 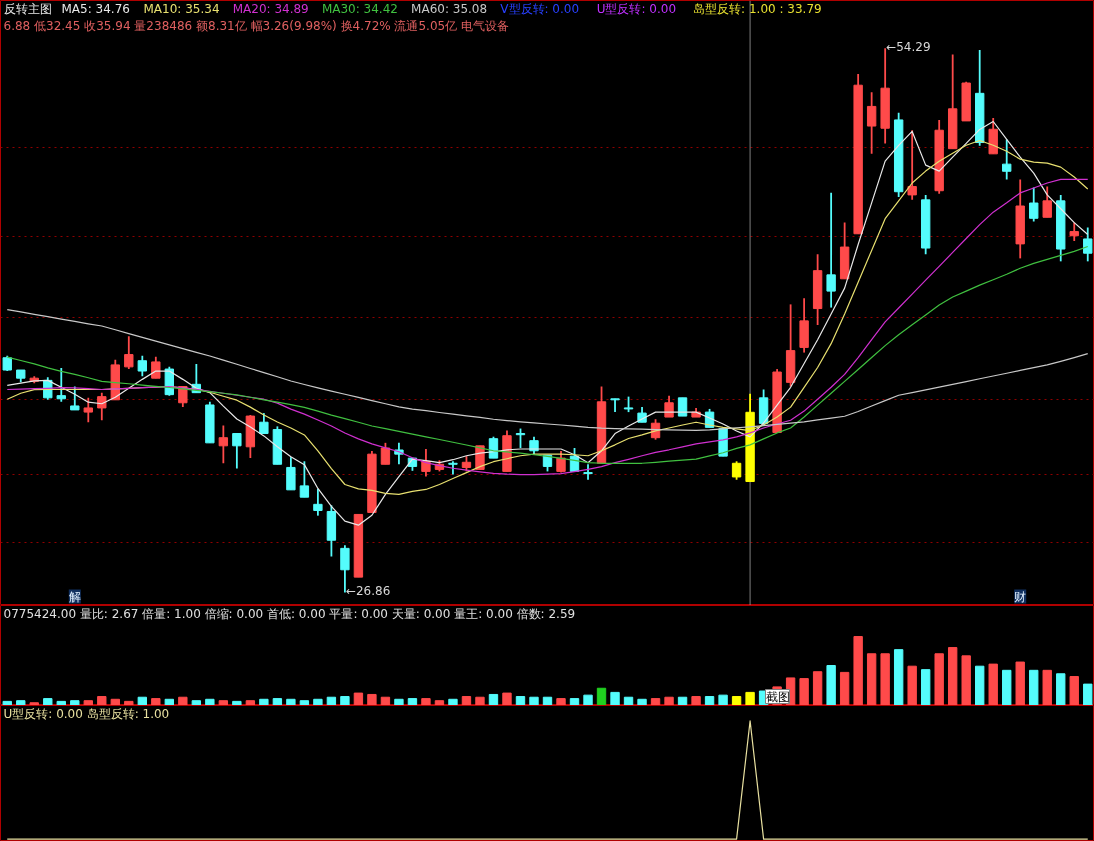 What do you see at coordinates (777, 696) in the screenshot?
I see `annotation: 截图` at bounding box center [777, 696].